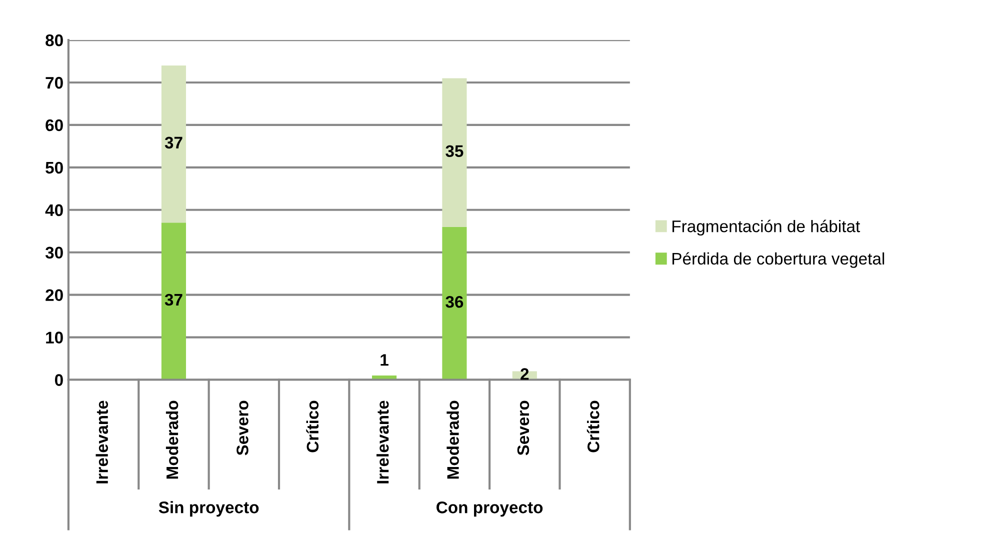  Describe the element at coordinates (54, 252) in the screenshot. I see `y-tick-label: 30` at that location.